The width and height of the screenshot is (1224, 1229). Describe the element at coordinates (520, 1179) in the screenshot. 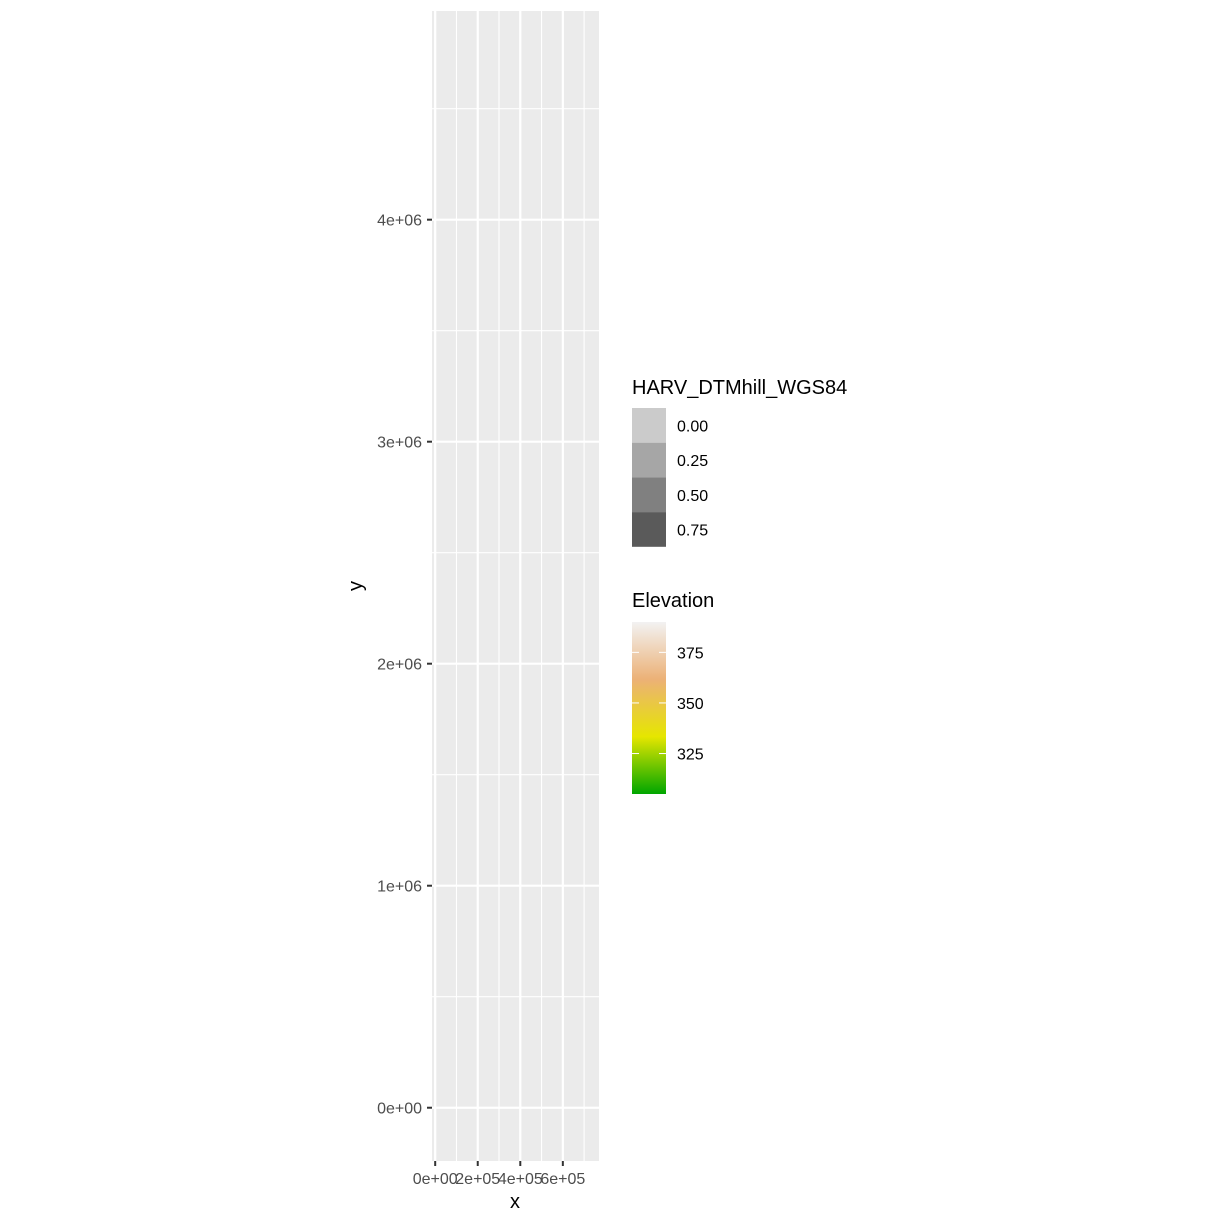

I see `x-tick-label: 4e+05` at that location.